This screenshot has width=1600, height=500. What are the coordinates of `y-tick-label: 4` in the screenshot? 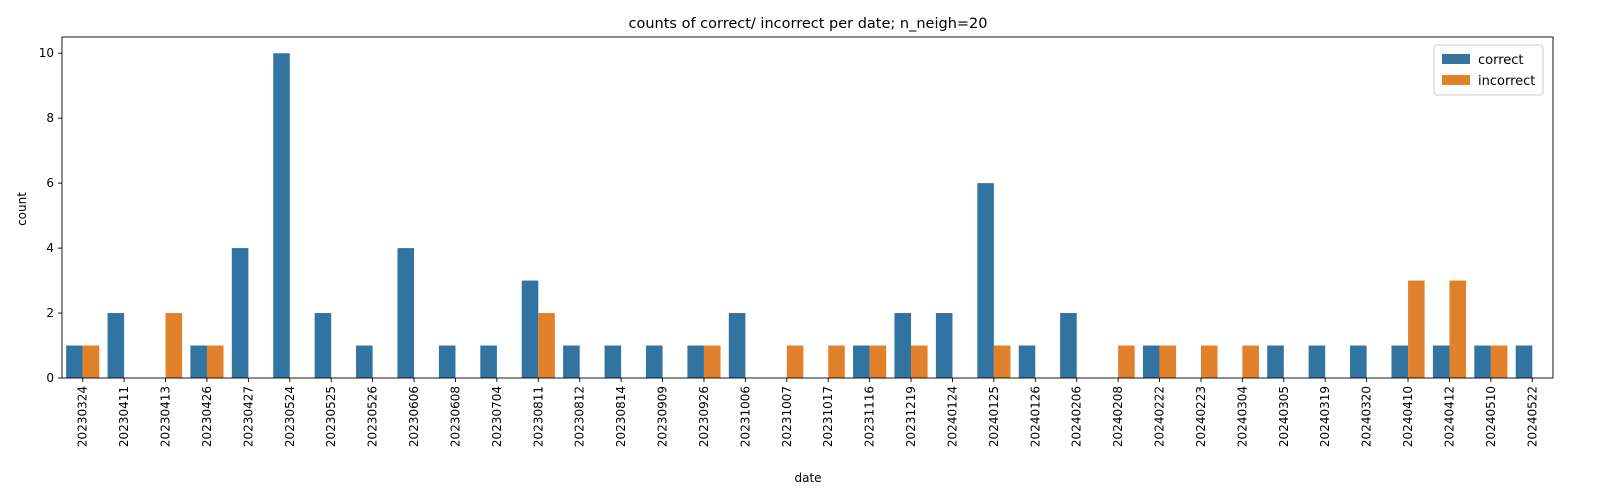 It's located at (50, 248).